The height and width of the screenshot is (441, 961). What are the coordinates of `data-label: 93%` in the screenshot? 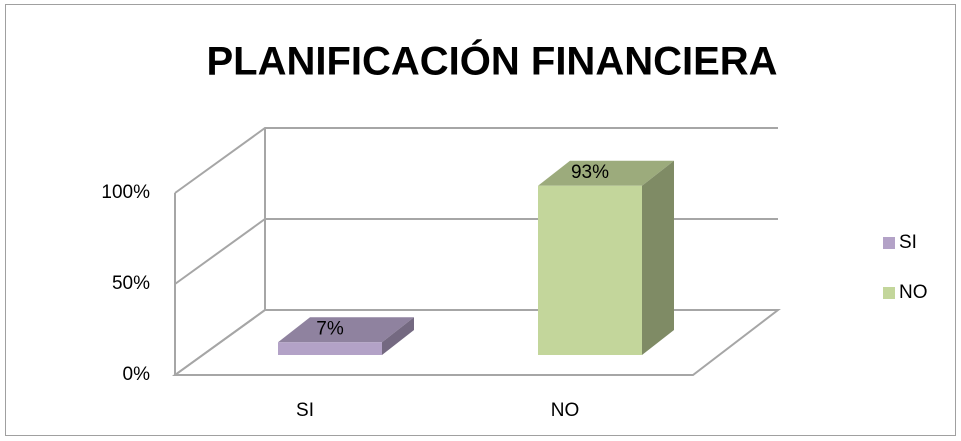 It's located at (590, 172).